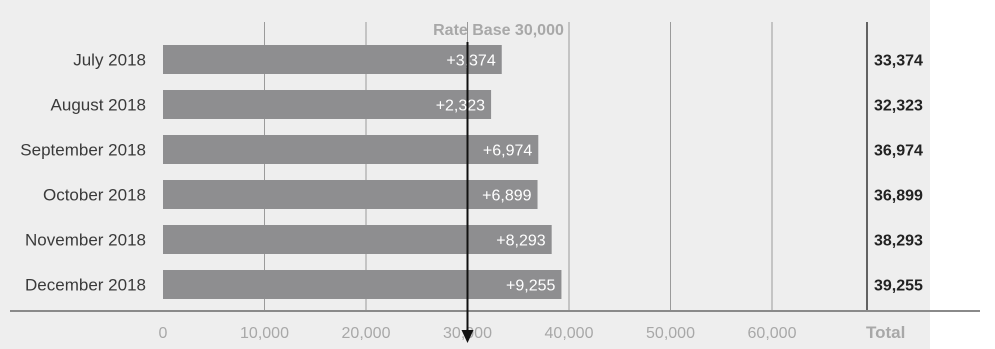 The width and height of the screenshot is (995, 349). What do you see at coordinates (264, 333) in the screenshot?
I see `x-tick-label: 10,000` at bounding box center [264, 333].